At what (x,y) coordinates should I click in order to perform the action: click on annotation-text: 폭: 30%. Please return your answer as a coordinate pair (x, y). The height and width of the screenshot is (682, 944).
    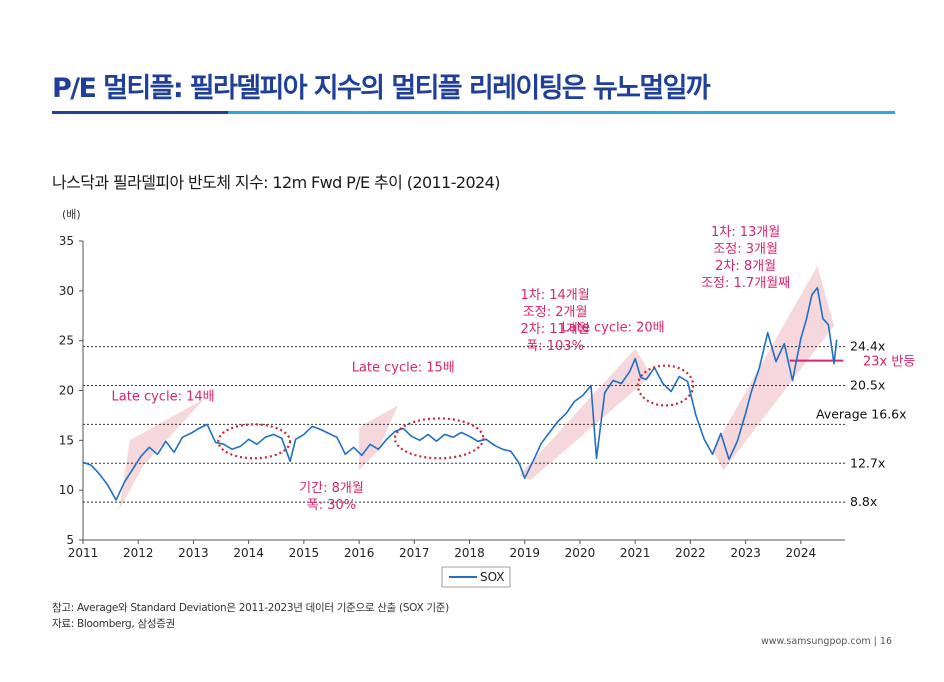
    Looking at the image, I should click on (331, 505).